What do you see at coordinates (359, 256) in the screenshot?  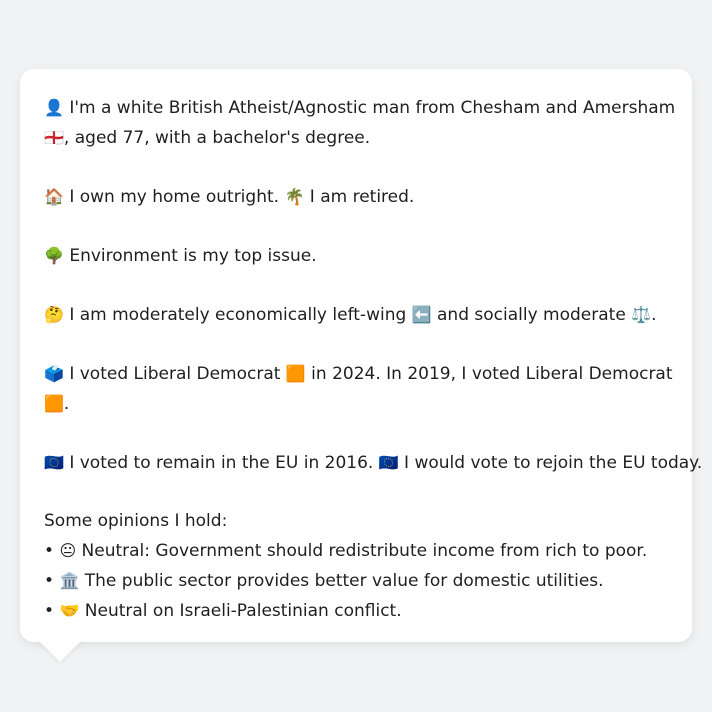 I see `issue-paragraph: 🌳 Environment is my top issue.` at bounding box center [359, 256].